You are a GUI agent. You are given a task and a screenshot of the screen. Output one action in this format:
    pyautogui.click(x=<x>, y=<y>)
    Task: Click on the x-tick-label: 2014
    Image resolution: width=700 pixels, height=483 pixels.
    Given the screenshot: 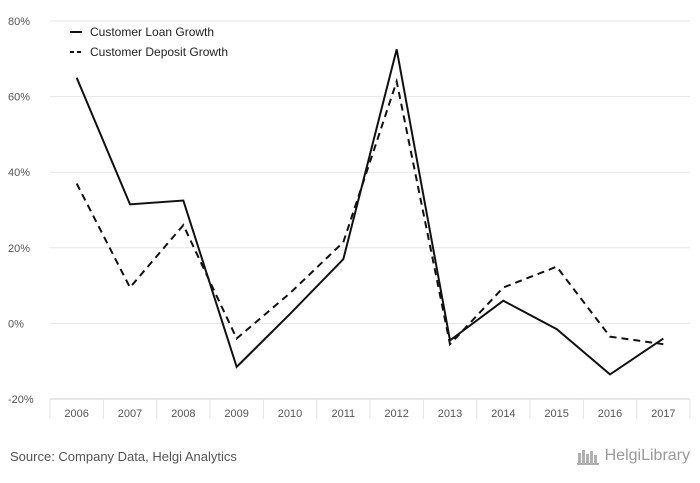 What is the action you would take?
    pyautogui.click(x=503, y=414)
    